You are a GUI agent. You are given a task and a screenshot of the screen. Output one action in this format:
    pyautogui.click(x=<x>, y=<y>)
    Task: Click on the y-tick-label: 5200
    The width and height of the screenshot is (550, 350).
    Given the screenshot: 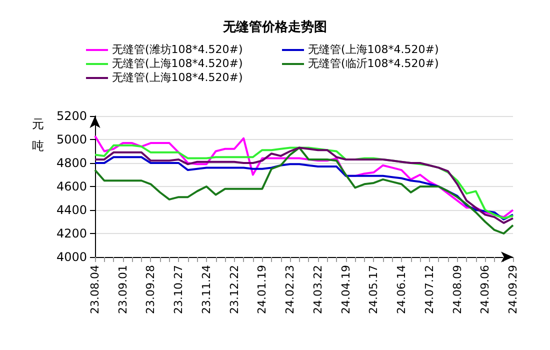 What is the action you would take?
    pyautogui.click(x=71, y=116)
    